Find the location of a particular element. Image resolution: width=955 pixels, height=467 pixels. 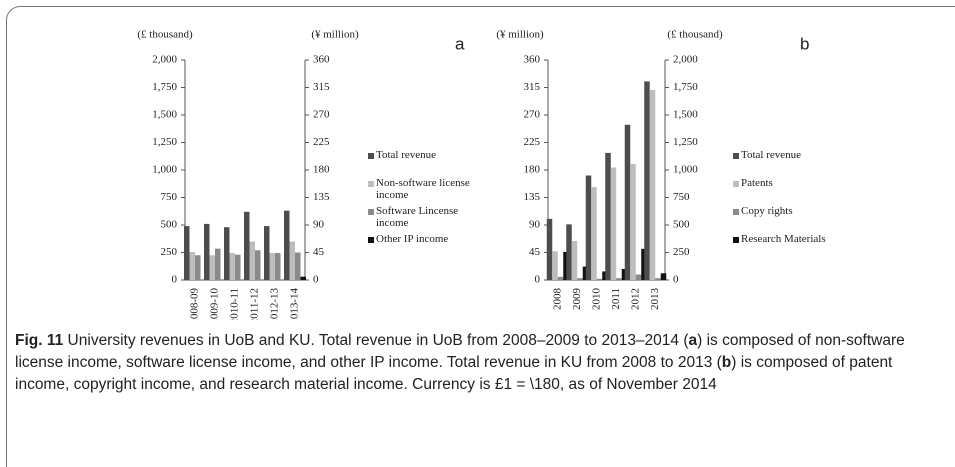

y2-tick-label: 1,250 is located at coordinates (685, 142).